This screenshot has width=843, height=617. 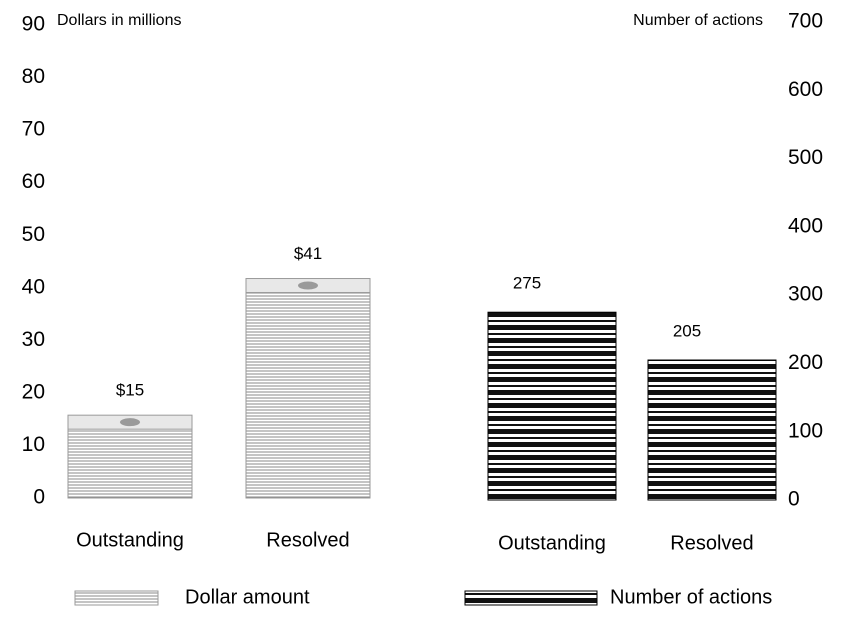 What do you see at coordinates (805, 294) in the screenshot?
I see `y-tick-label: 300` at bounding box center [805, 294].